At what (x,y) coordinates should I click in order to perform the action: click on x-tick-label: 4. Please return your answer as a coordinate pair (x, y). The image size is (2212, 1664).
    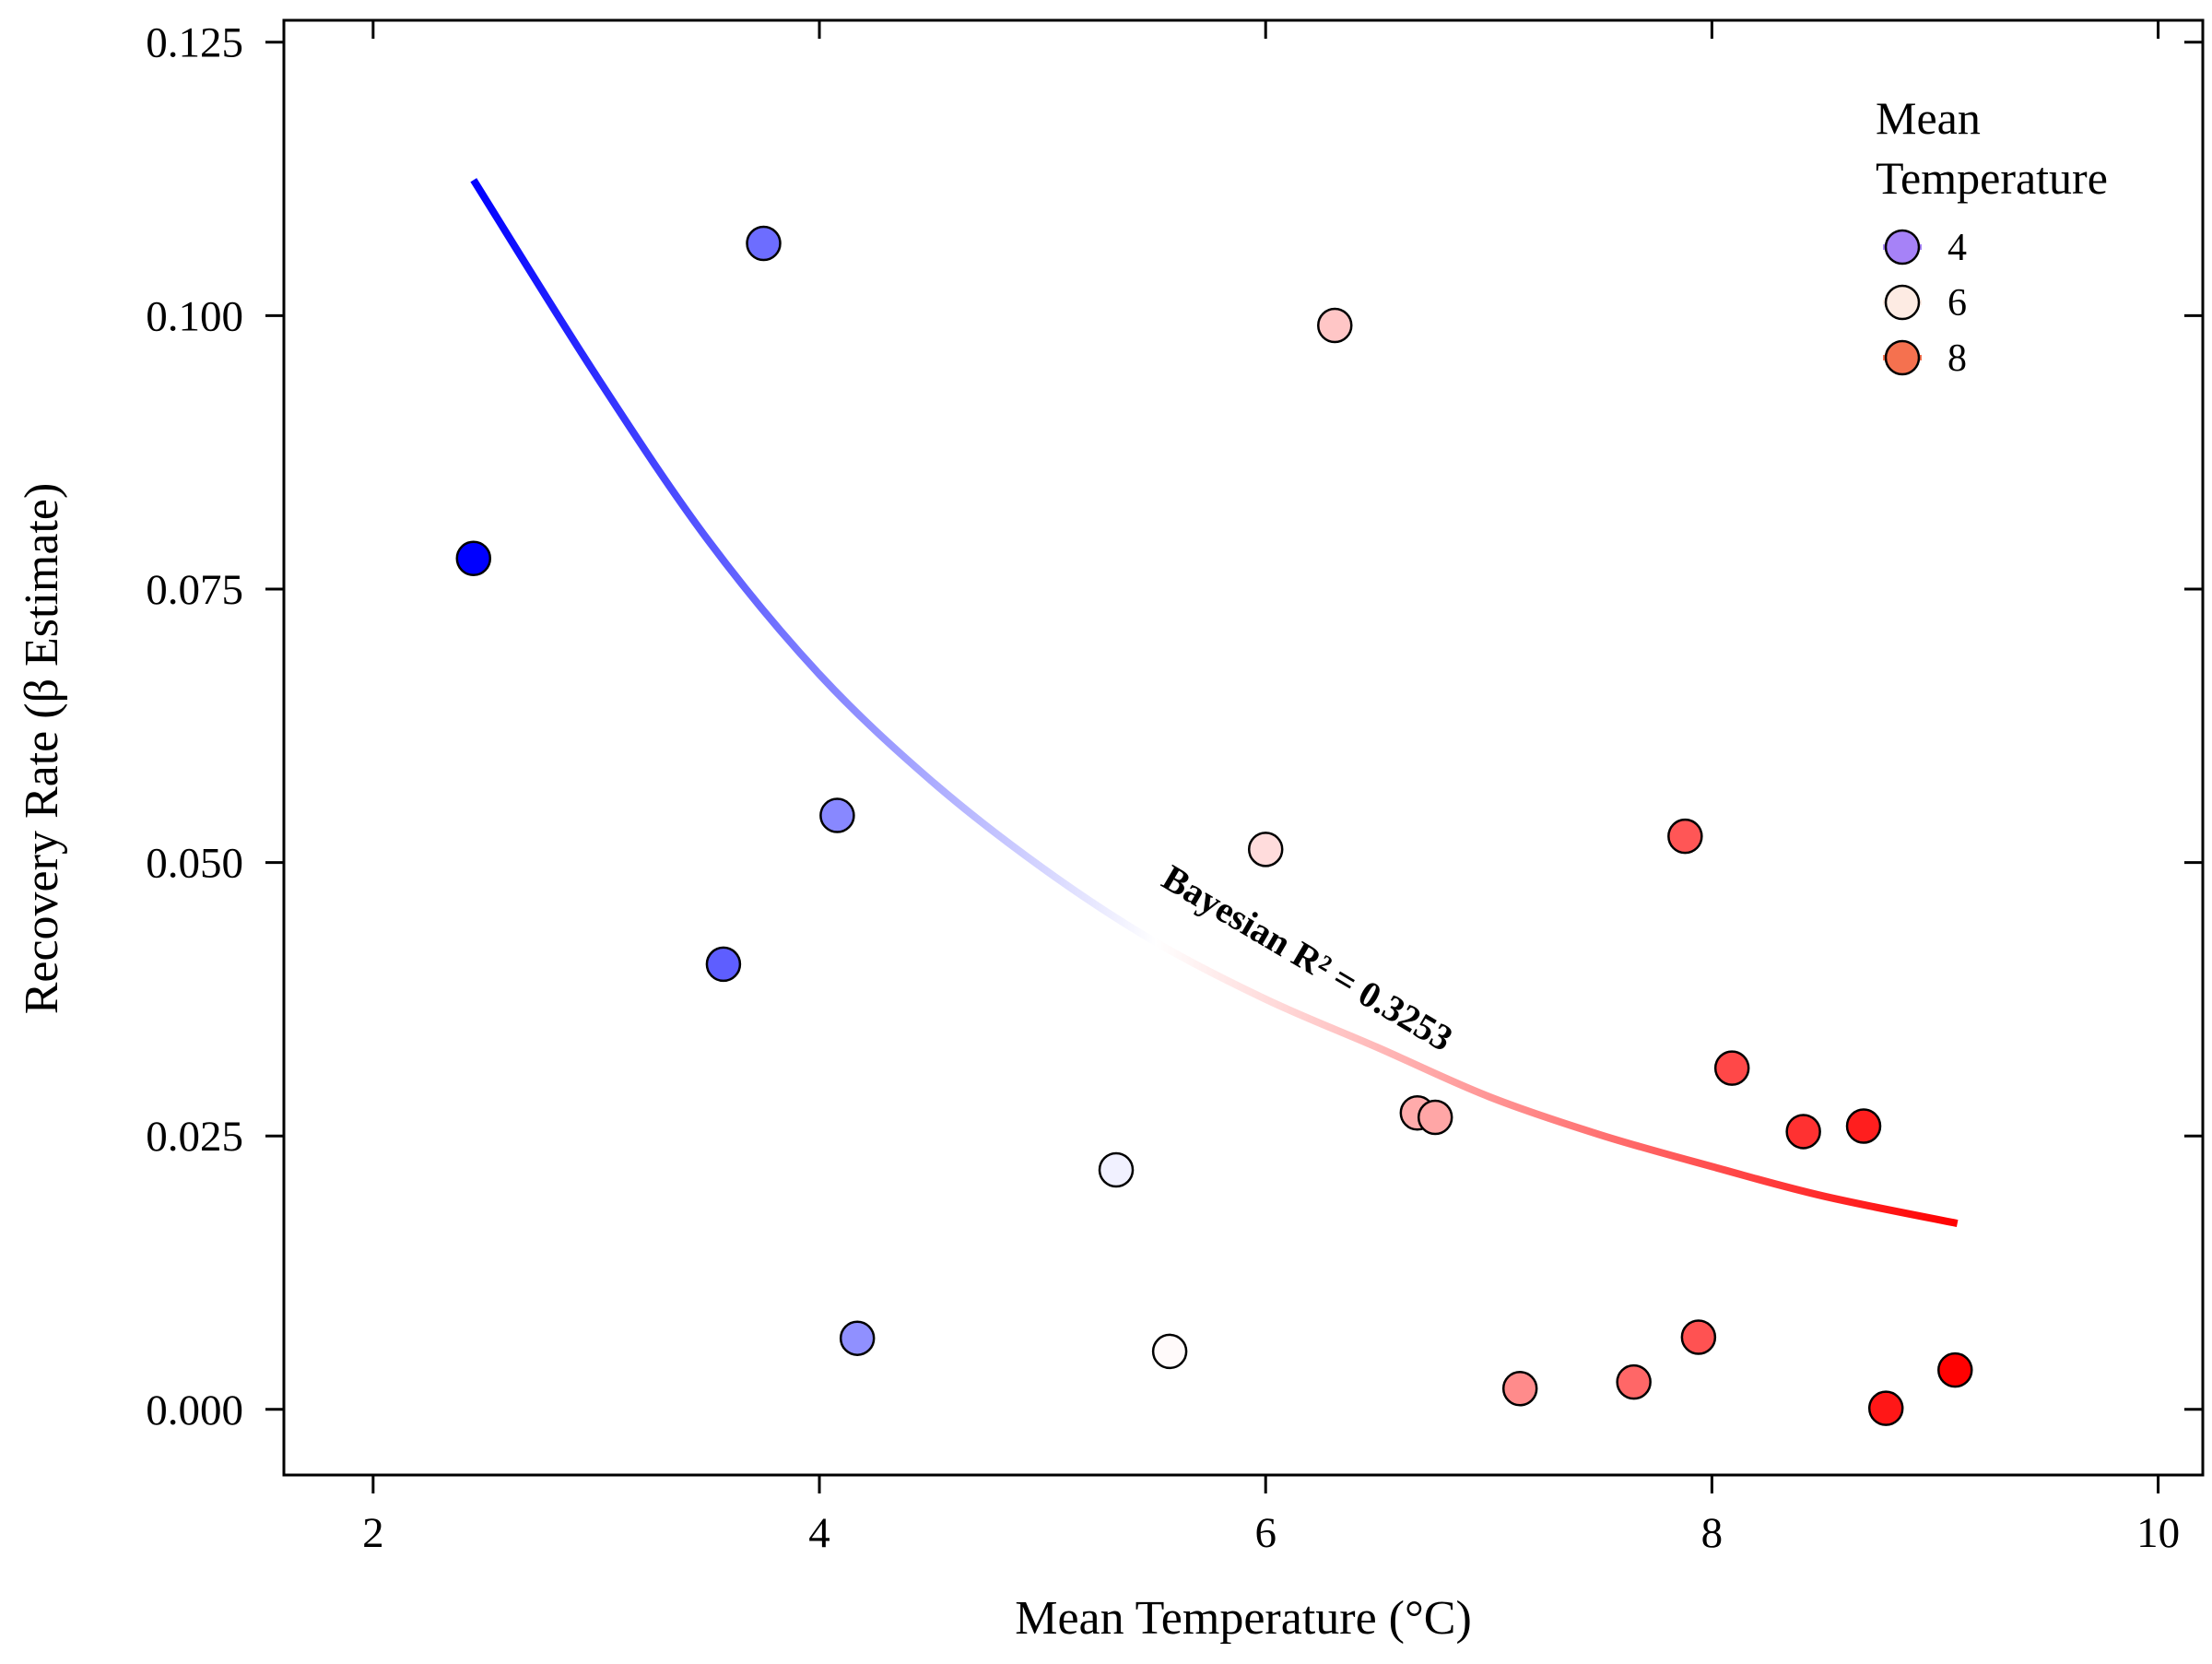
    Looking at the image, I should click on (819, 1533).